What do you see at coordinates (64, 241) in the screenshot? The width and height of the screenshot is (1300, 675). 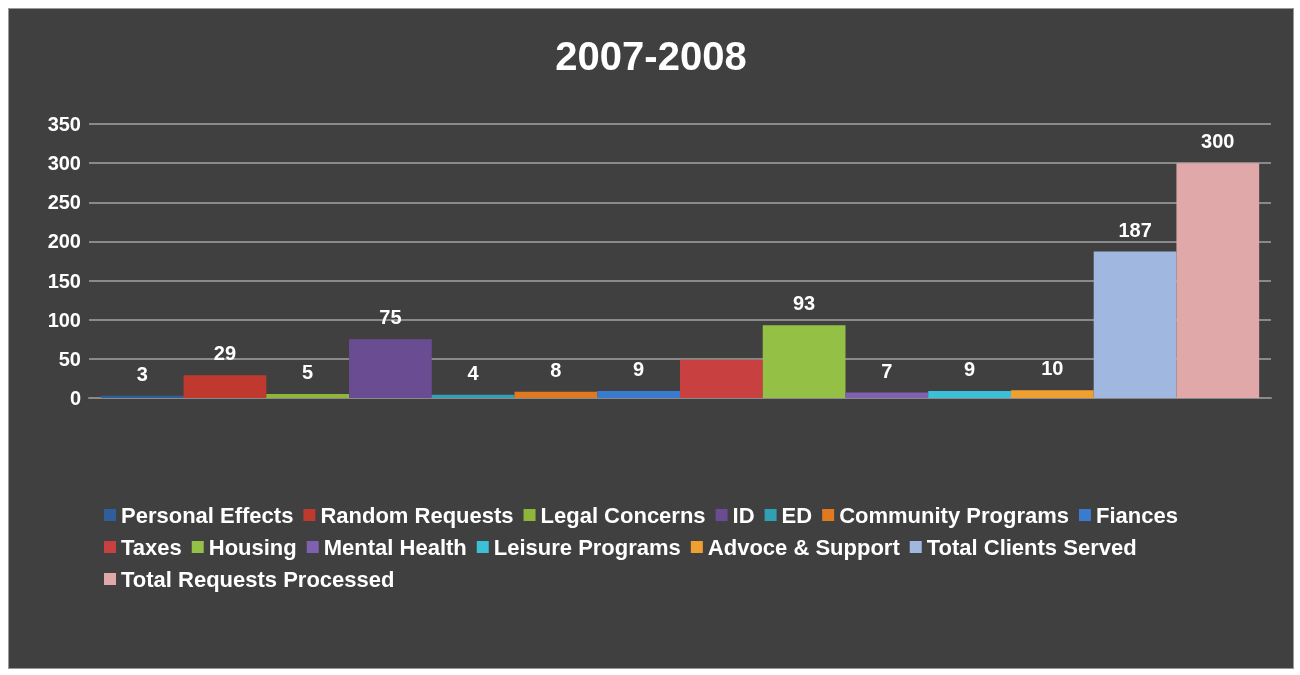 I see `y-tick-label: 200` at bounding box center [64, 241].